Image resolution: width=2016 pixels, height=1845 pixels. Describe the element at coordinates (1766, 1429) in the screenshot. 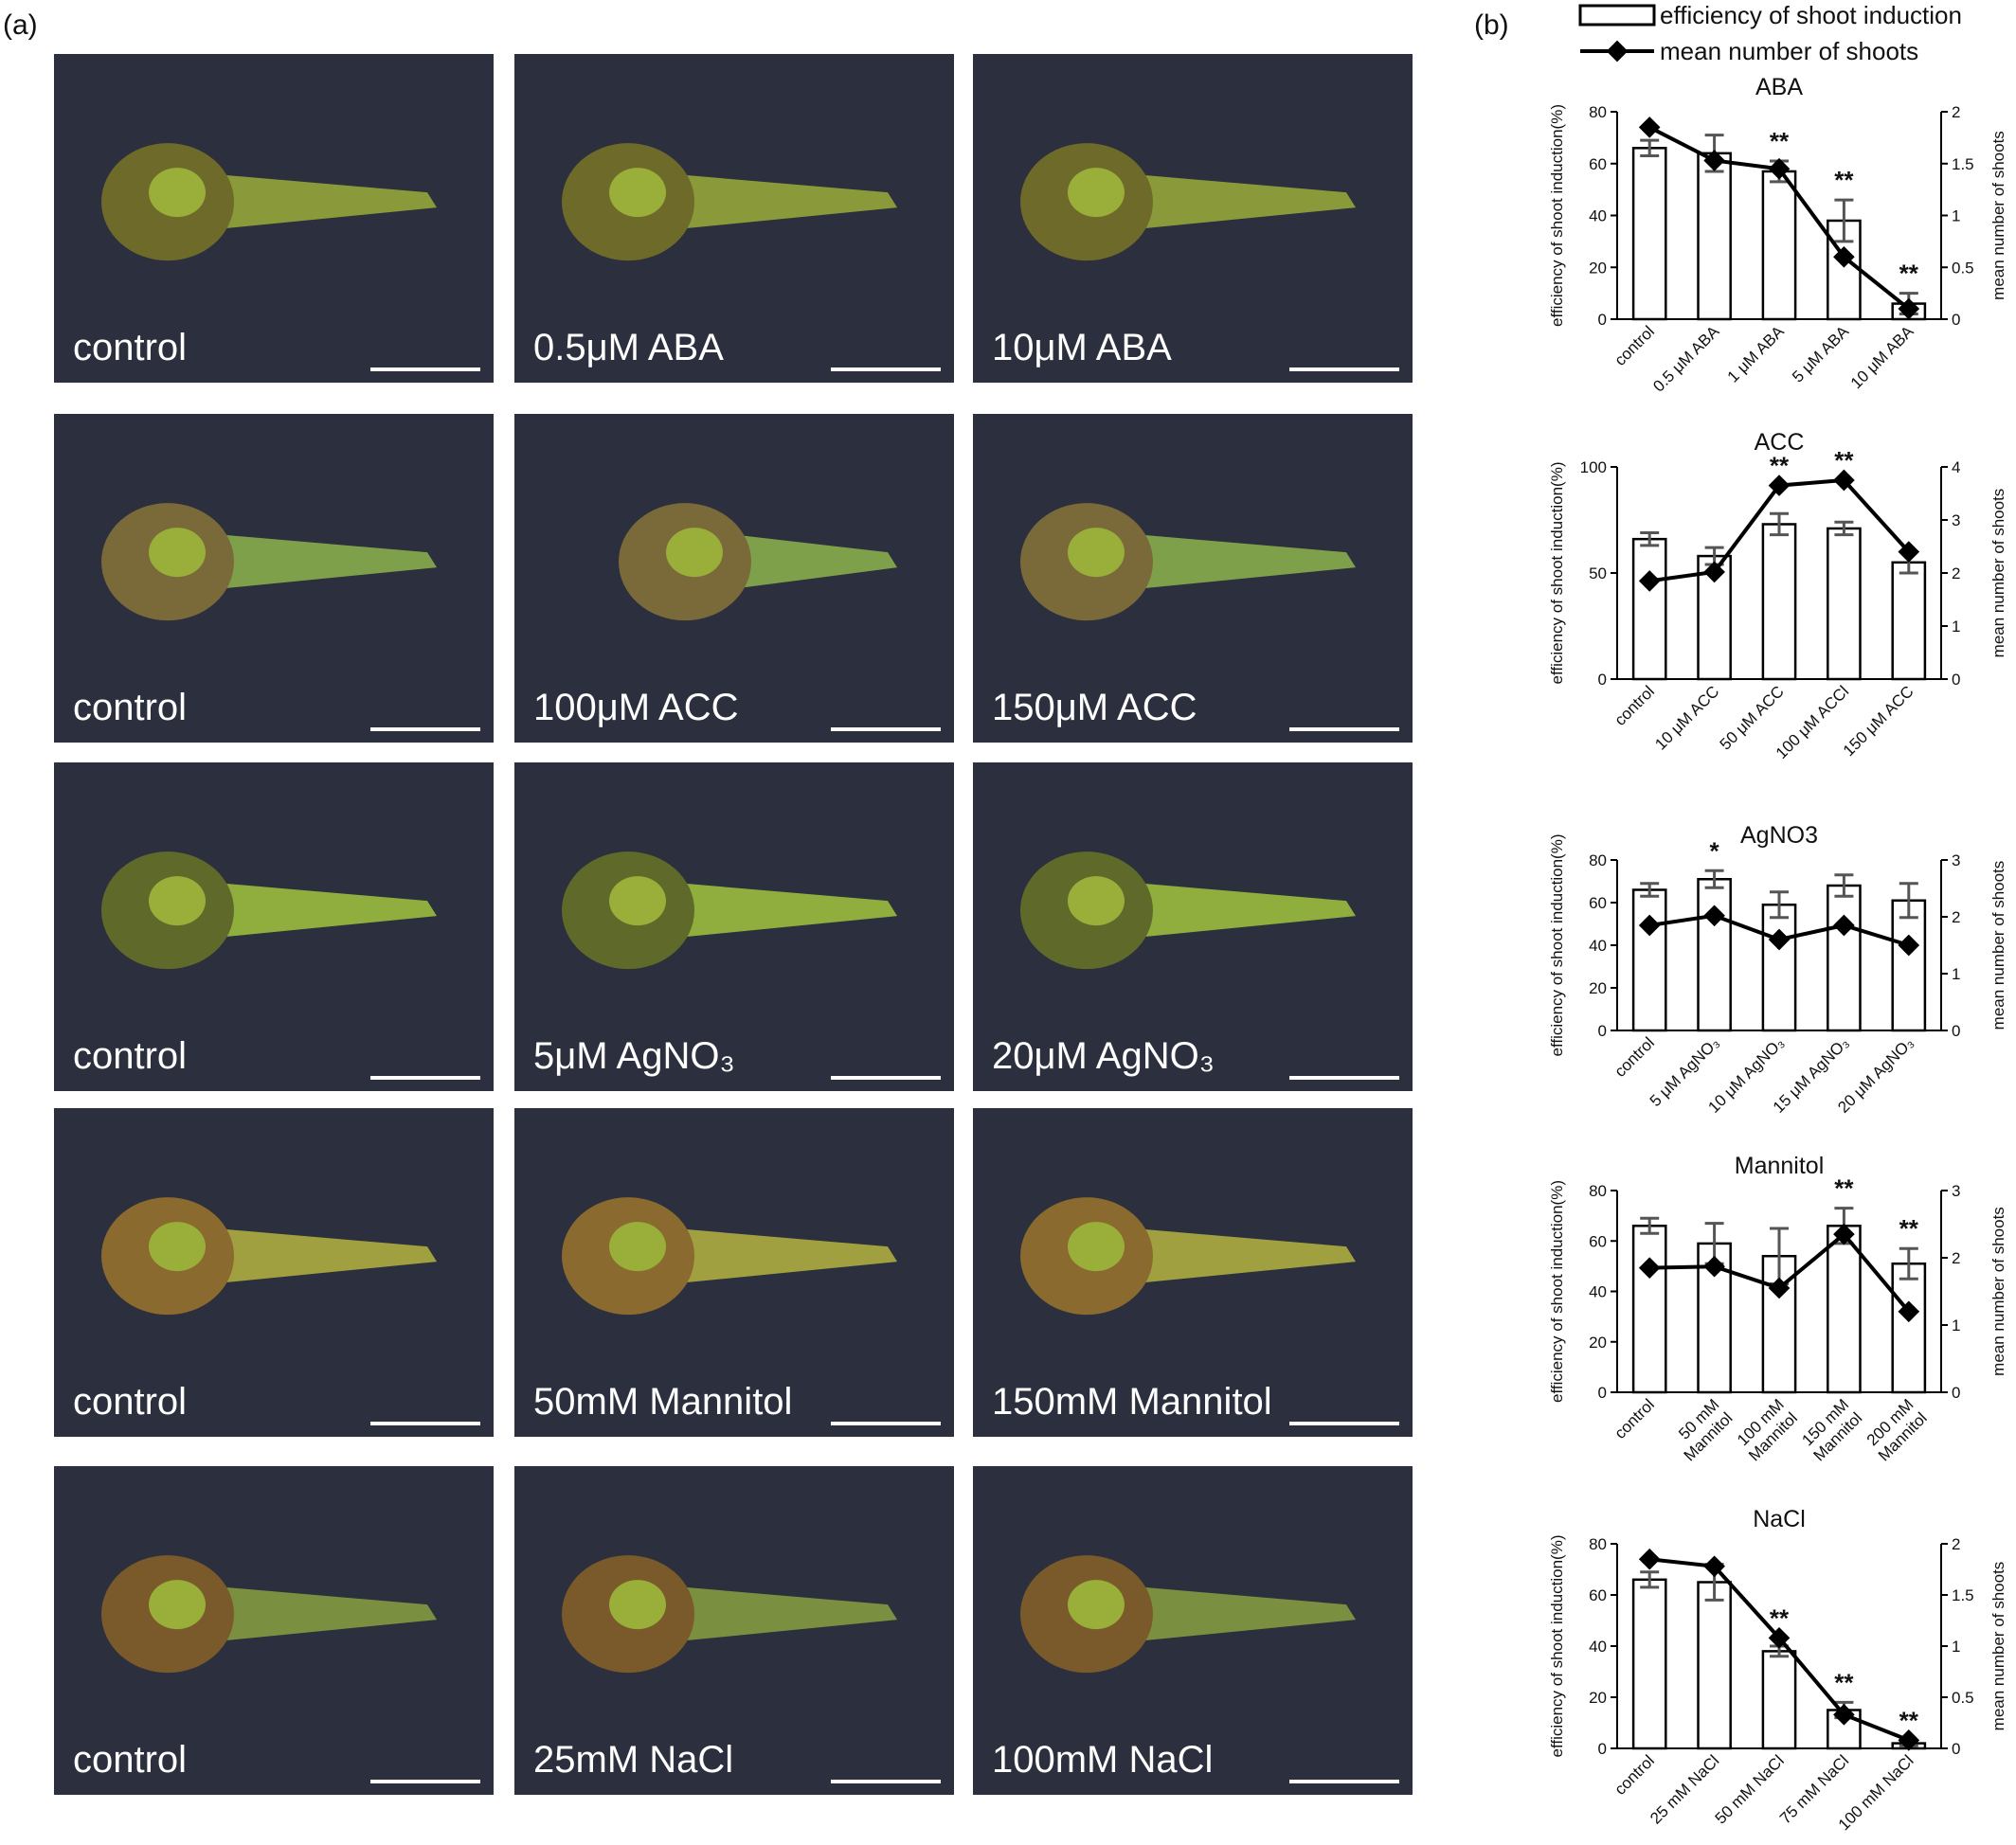

I see `x-tick-label: 100 mMMannitol` at that location.